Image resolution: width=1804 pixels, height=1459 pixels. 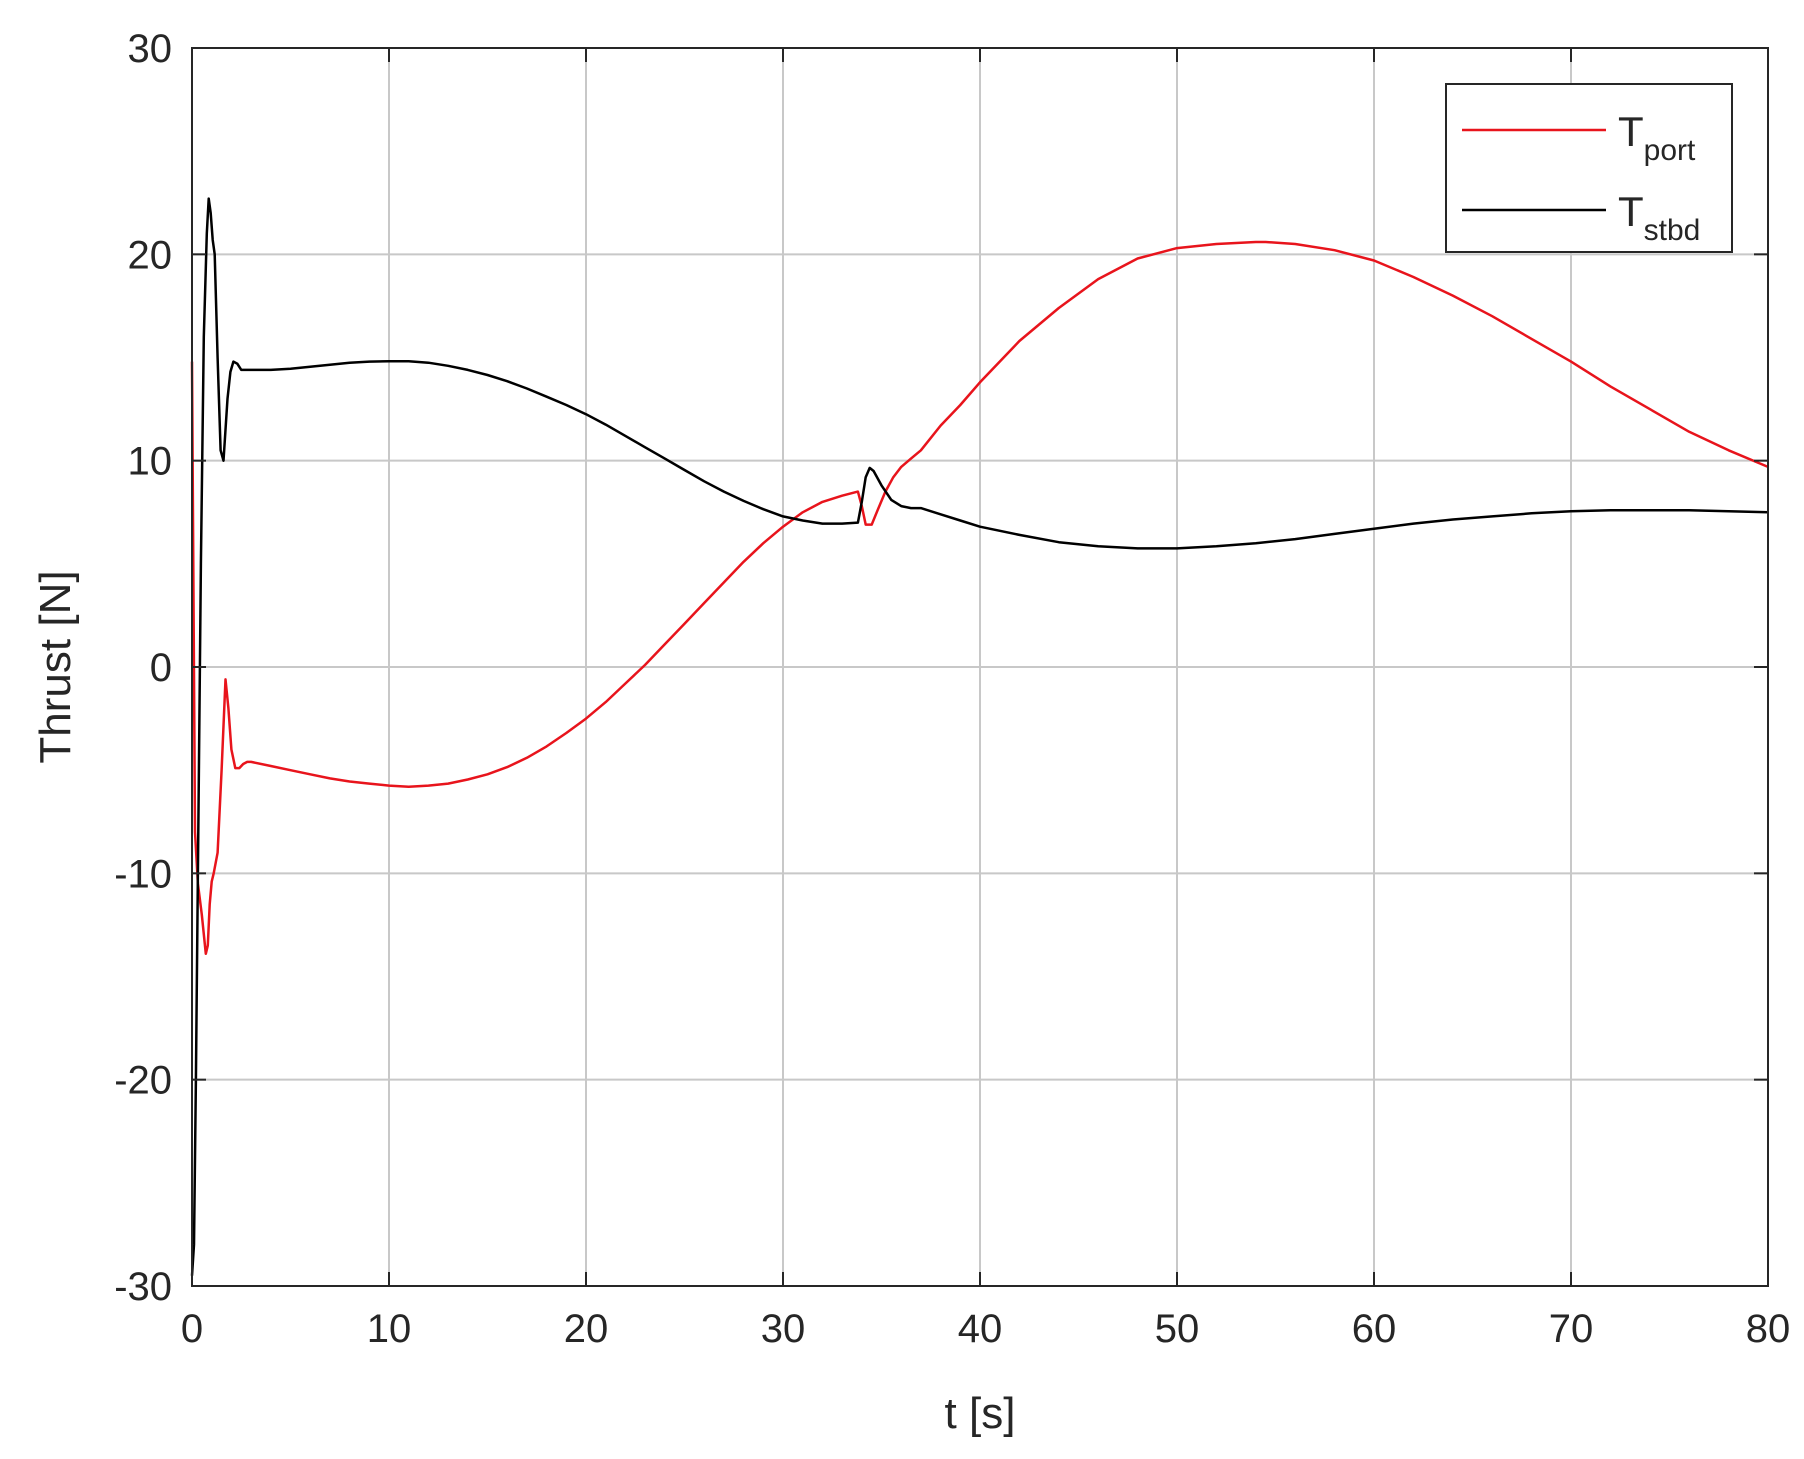 I want to click on x-tick-label: 60, so click(x=1374, y=1329).